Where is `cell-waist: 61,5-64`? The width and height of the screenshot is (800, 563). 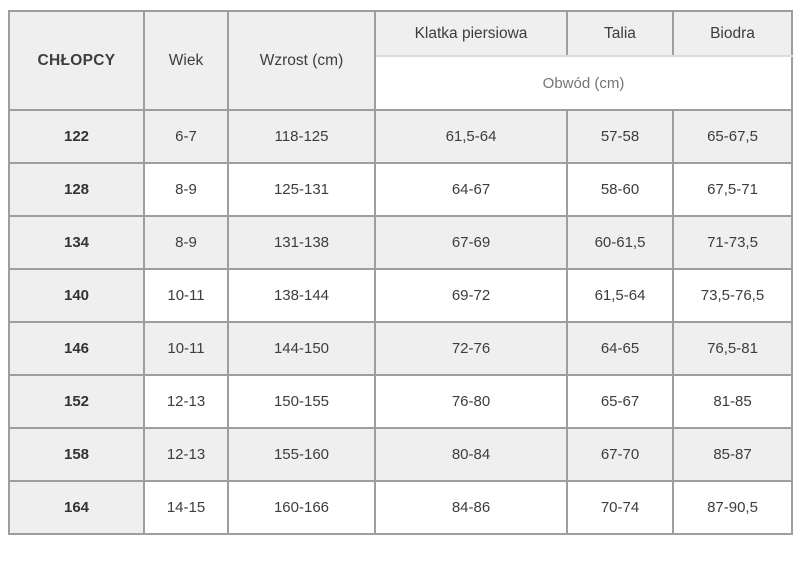 cell-waist: 61,5-64 is located at coordinates (620, 295).